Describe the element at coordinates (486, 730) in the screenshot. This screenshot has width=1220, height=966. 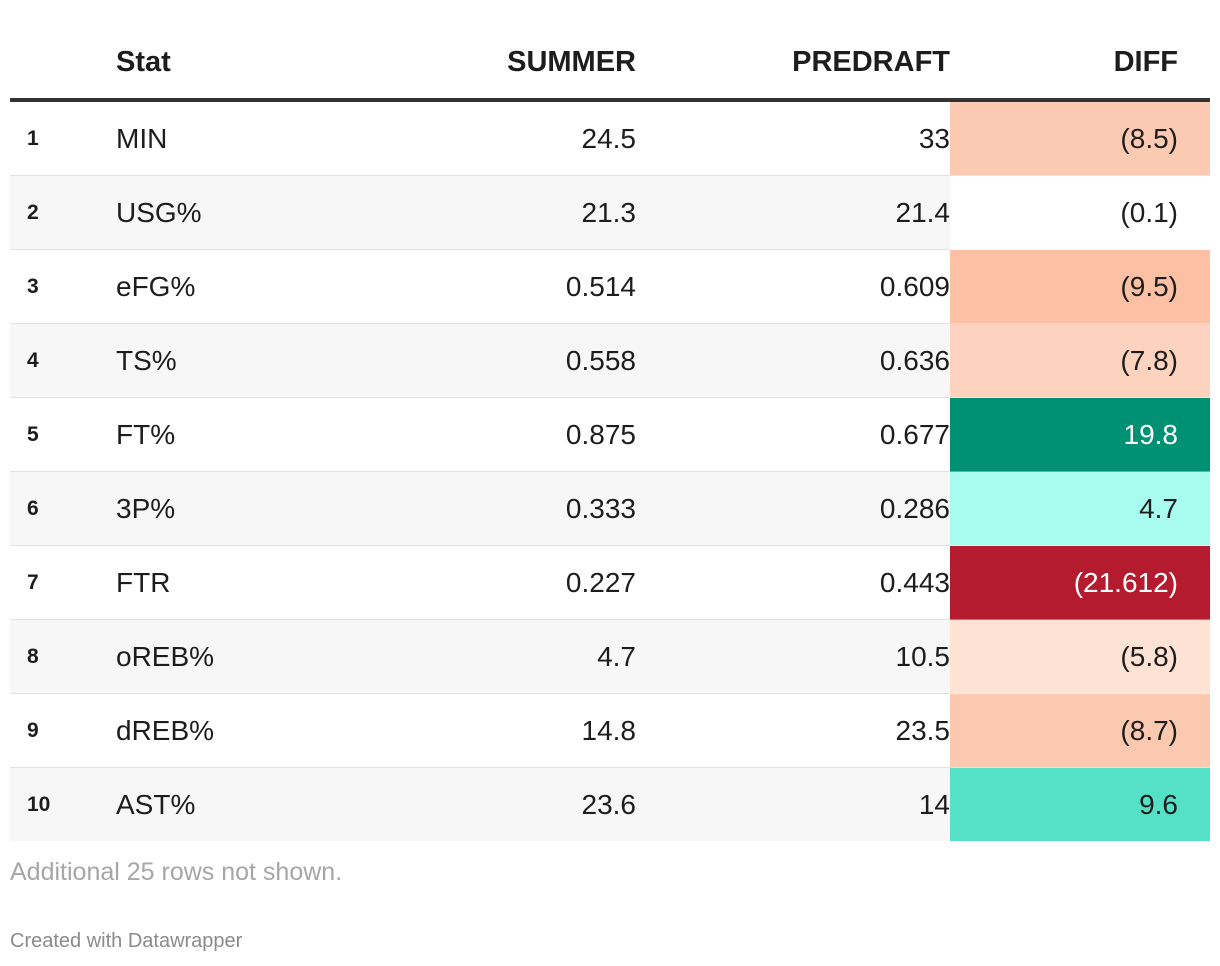
I see `row-summer-value: 14.8` at that location.